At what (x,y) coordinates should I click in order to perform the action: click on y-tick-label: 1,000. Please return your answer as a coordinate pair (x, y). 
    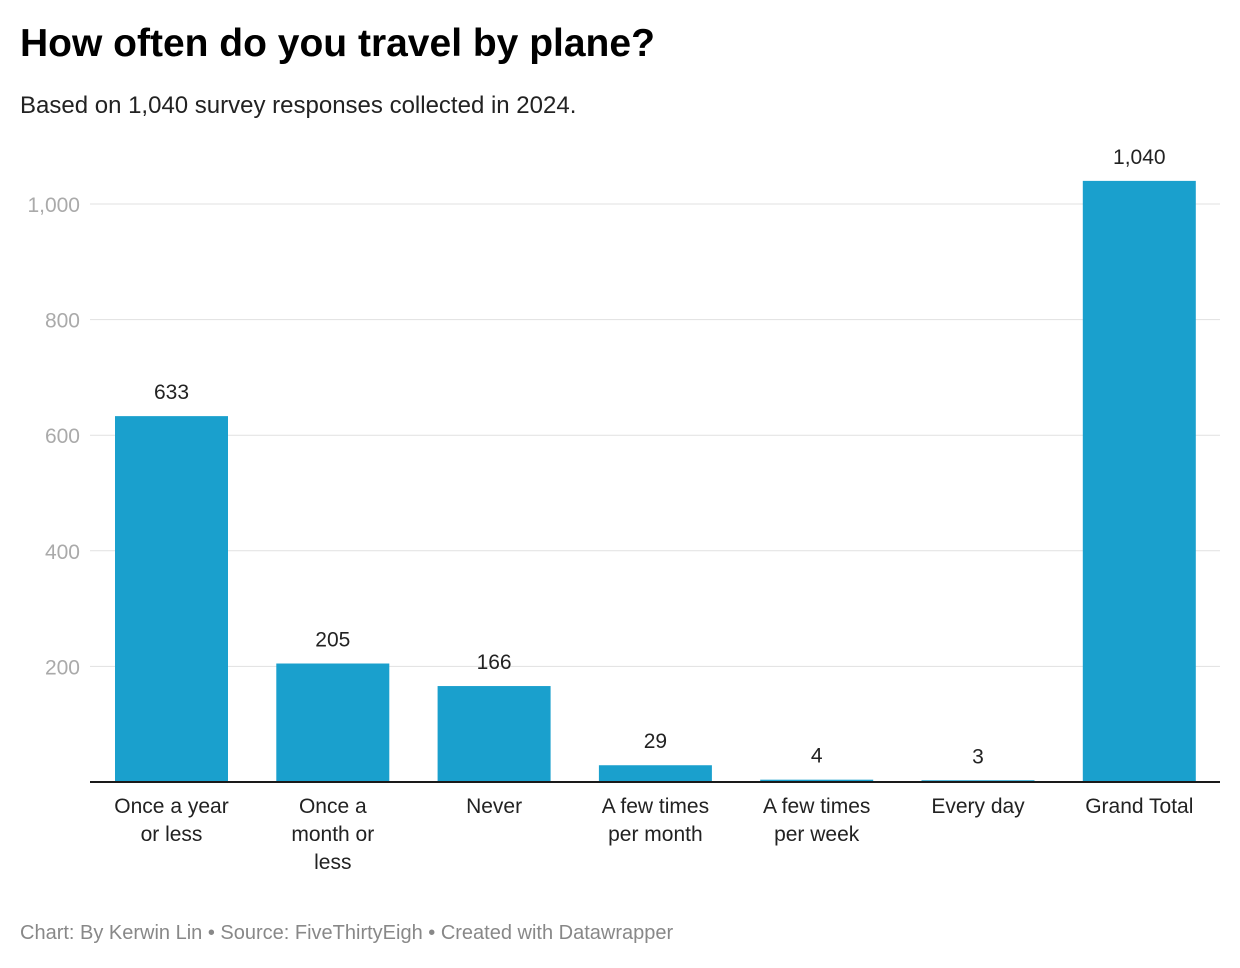
    Looking at the image, I should click on (53, 205).